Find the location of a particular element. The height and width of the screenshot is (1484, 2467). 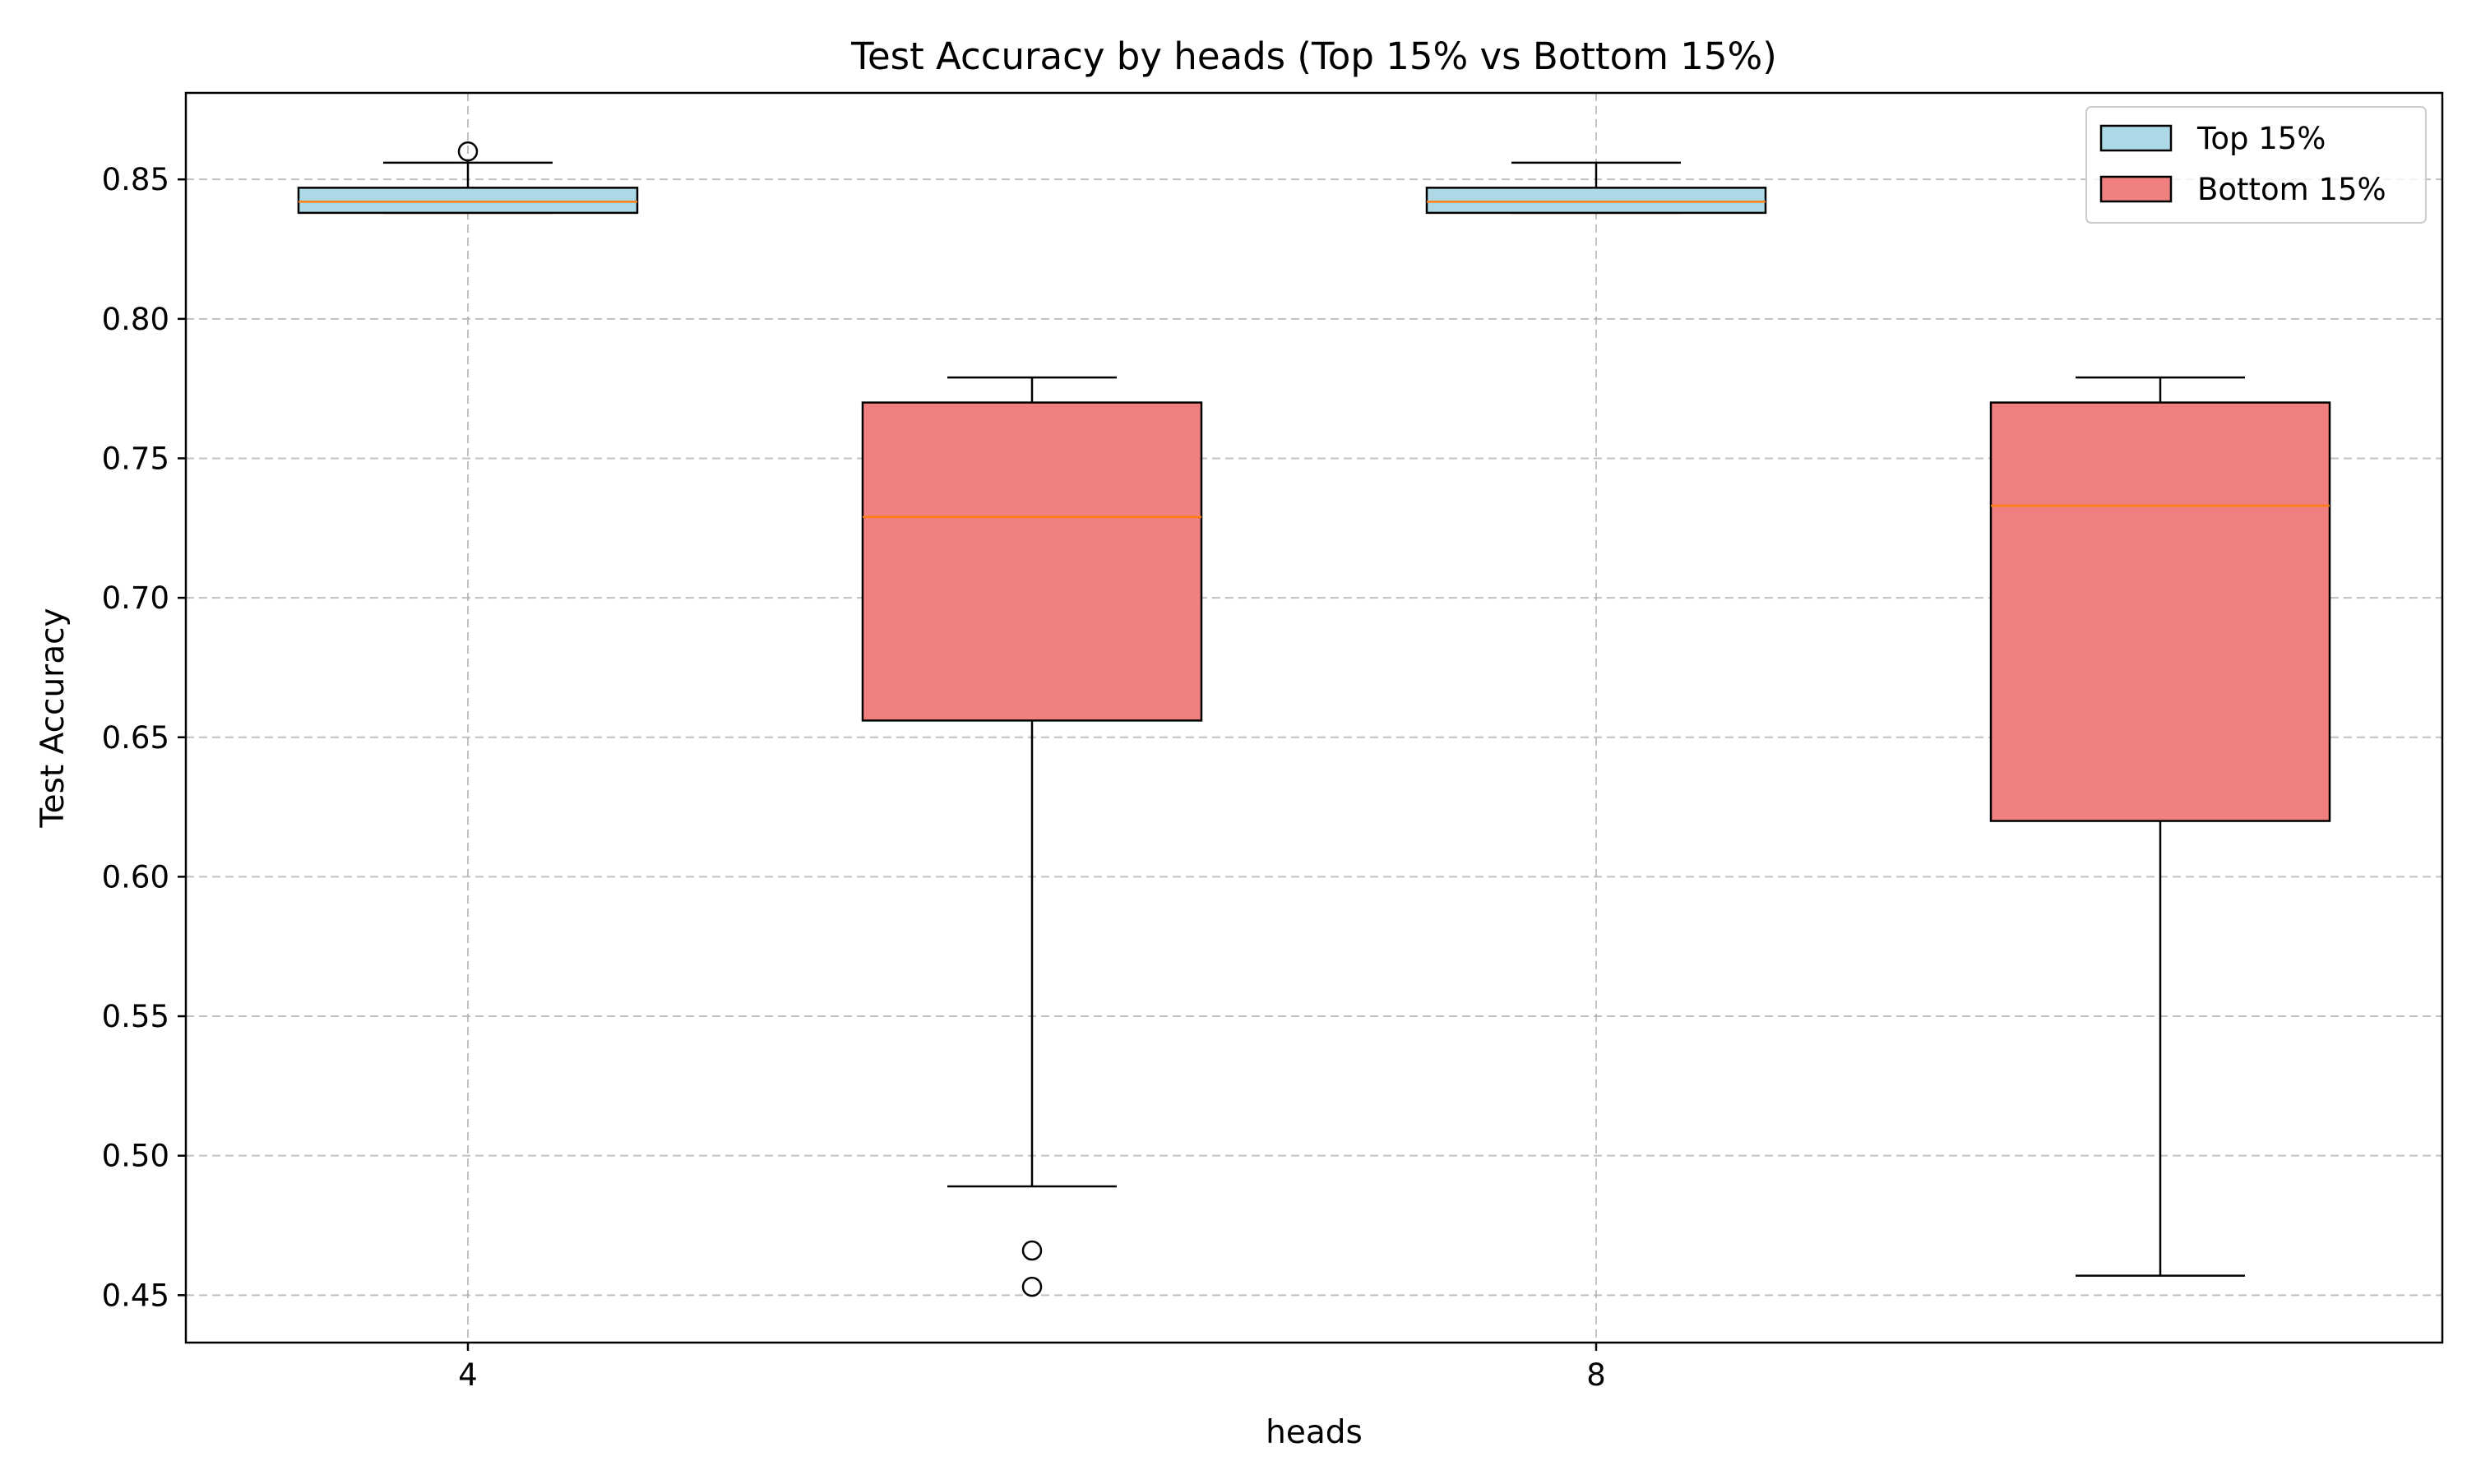

legend-swatch-top is located at coordinates (2136, 138).